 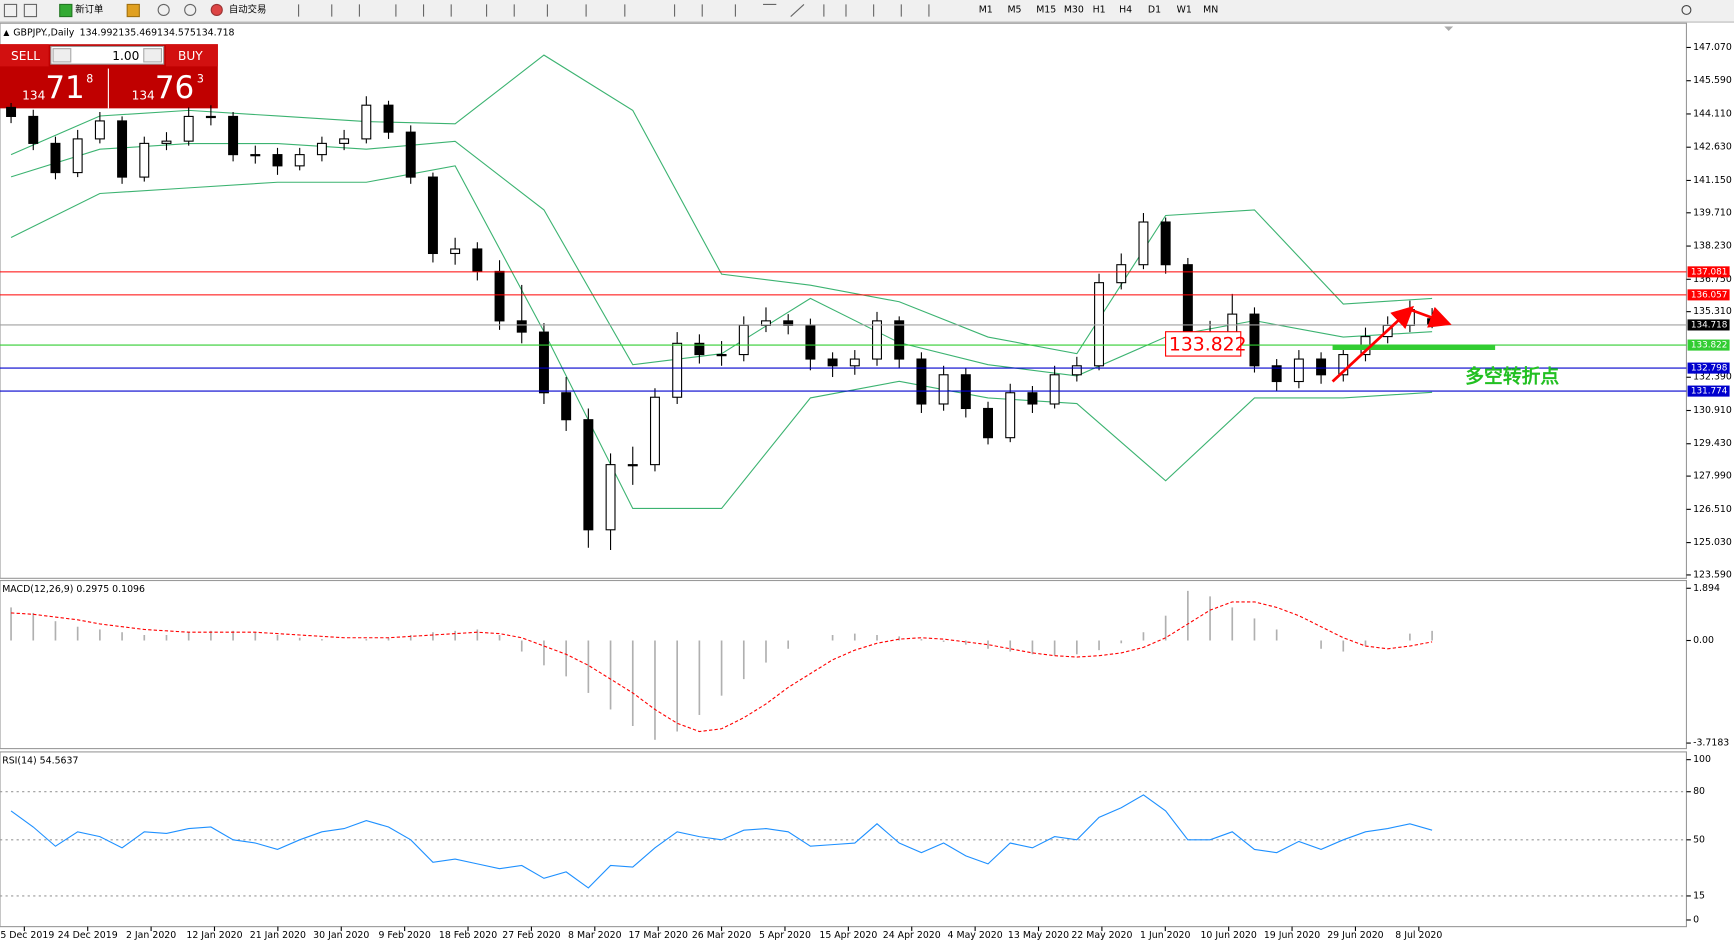 I want to click on timeframe-button: H1, so click(x=1099, y=9).